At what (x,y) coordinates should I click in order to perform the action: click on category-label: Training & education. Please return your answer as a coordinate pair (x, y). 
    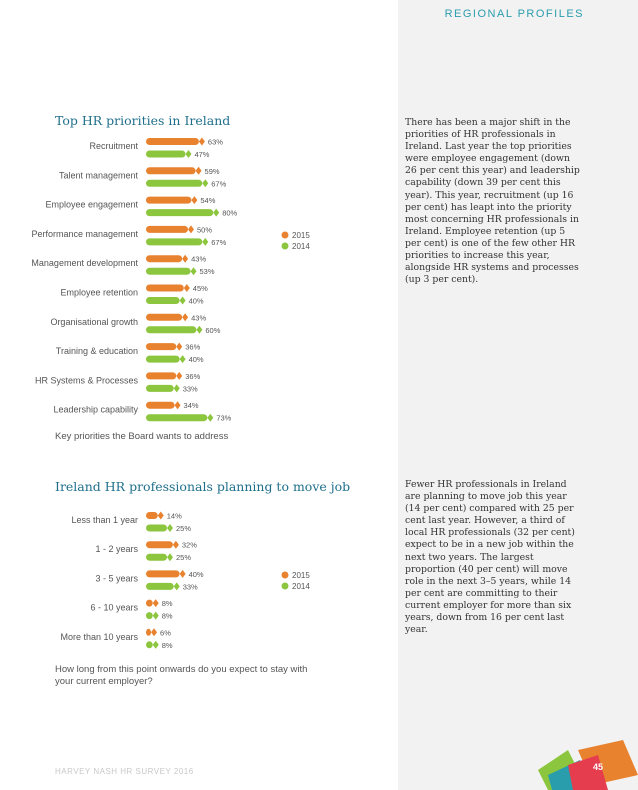
    Looking at the image, I should click on (97, 351).